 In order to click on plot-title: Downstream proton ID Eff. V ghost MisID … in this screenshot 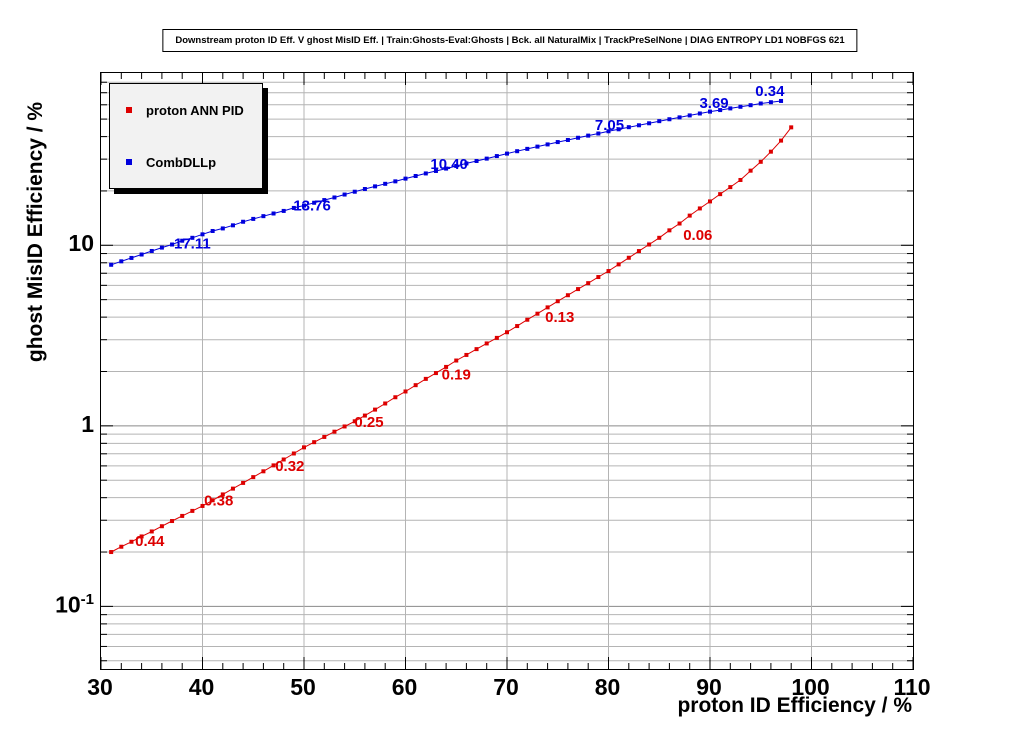, I will do `click(510, 40)`.